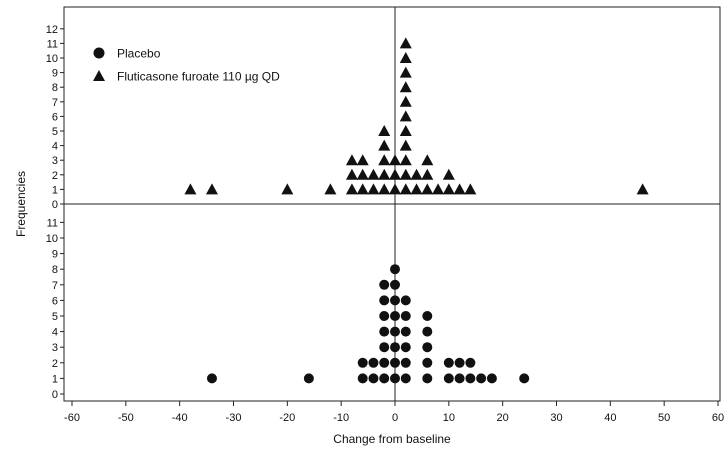 This screenshot has width=727, height=453. What do you see at coordinates (180, 418) in the screenshot?
I see `x-tick-label: -40` at bounding box center [180, 418].